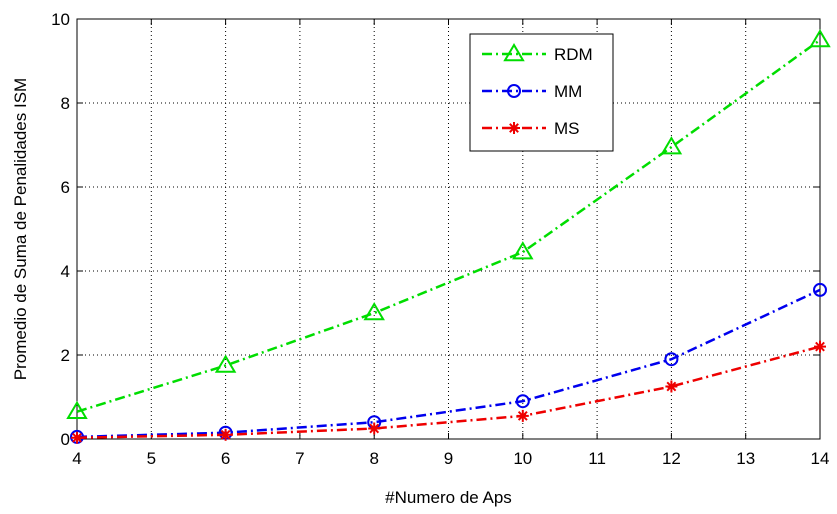 This screenshot has width=837, height=514. What do you see at coordinates (820, 458) in the screenshot?
I see `x-tick-label: 14` at bounding box center [820, 458].